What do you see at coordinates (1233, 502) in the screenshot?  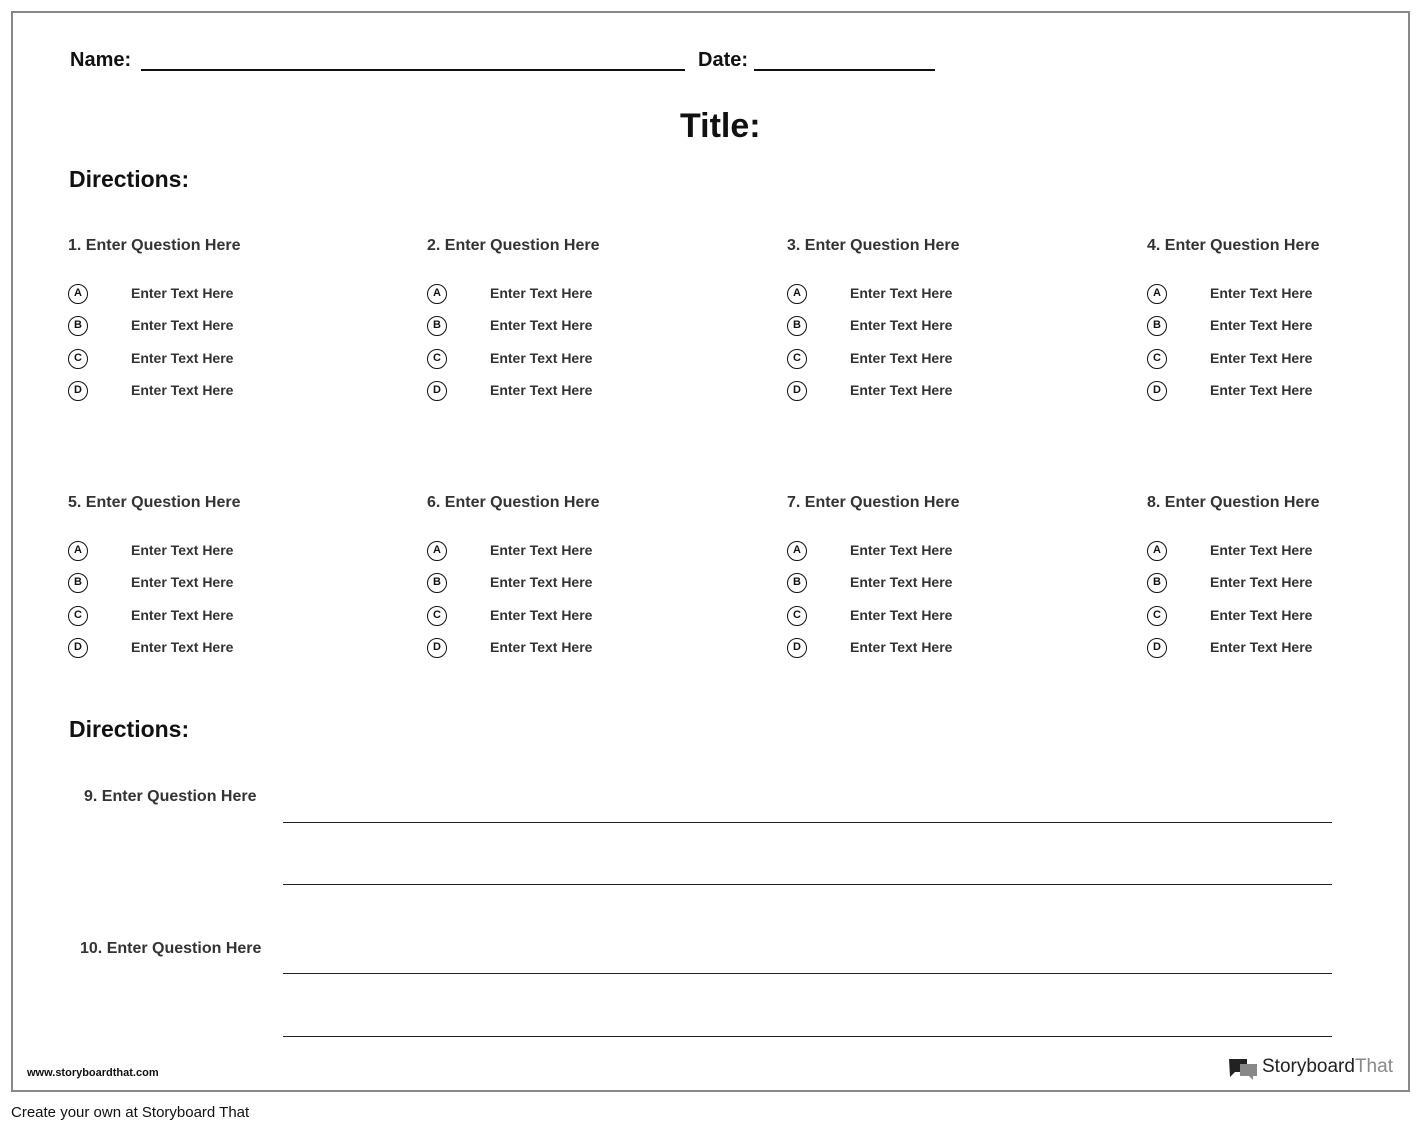 I see `question: 8. Enter Question Here` at bounding box center [1233, 502].